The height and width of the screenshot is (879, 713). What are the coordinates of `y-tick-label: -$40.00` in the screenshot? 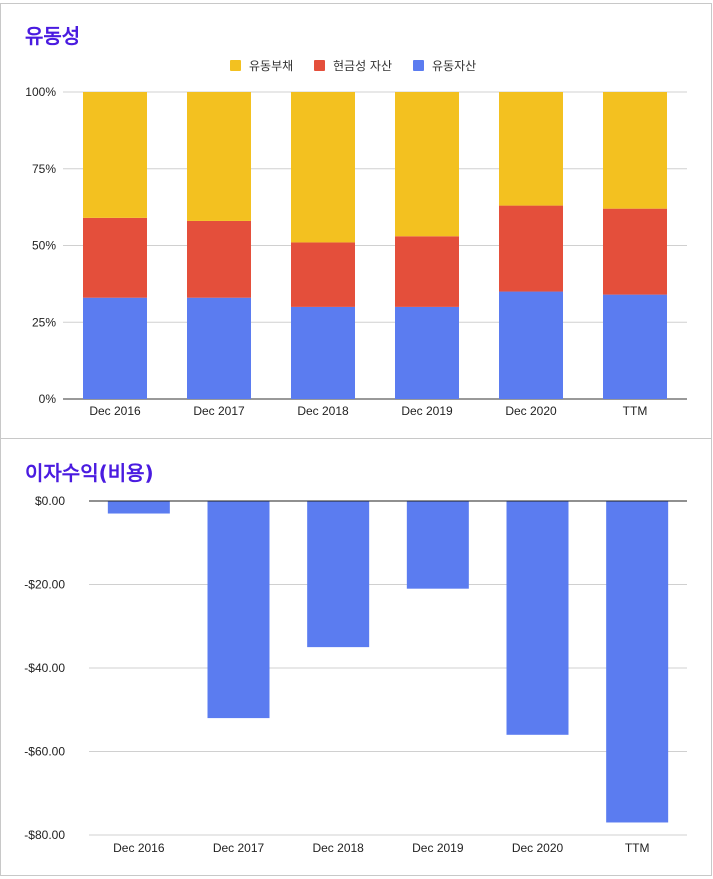 It's located at (44, 668).